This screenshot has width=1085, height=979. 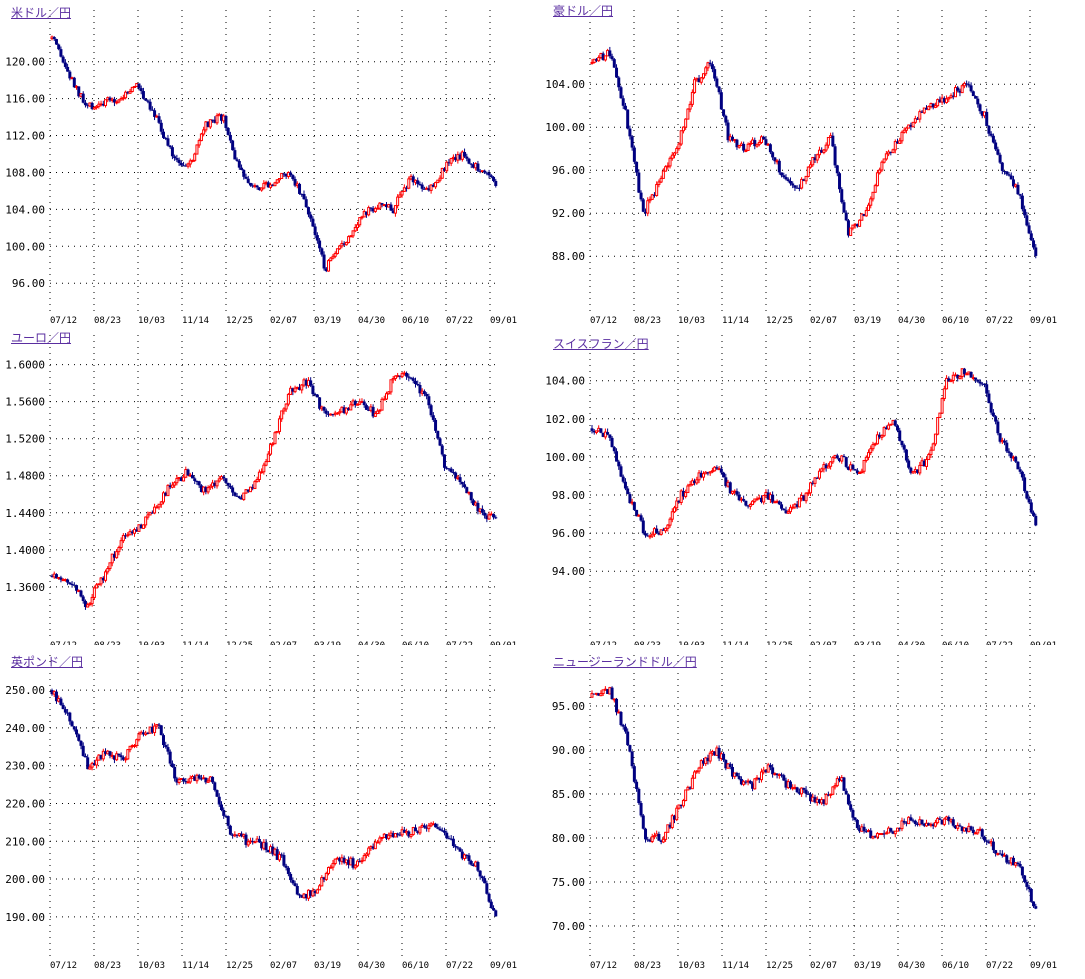 What do you see at coordinates (41, 13) in the screenshot?
I see `chart-title-link: 米ドル／円` at bounding box center [41, 13].